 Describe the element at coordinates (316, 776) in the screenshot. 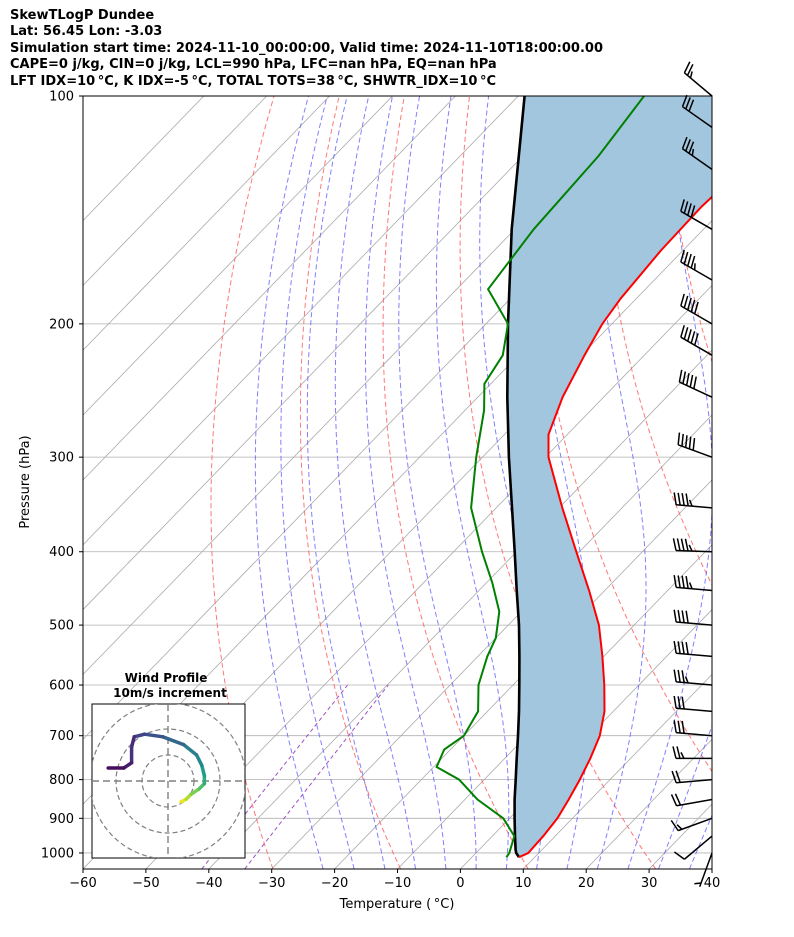

I see `mixing-ratio-line` at that location.